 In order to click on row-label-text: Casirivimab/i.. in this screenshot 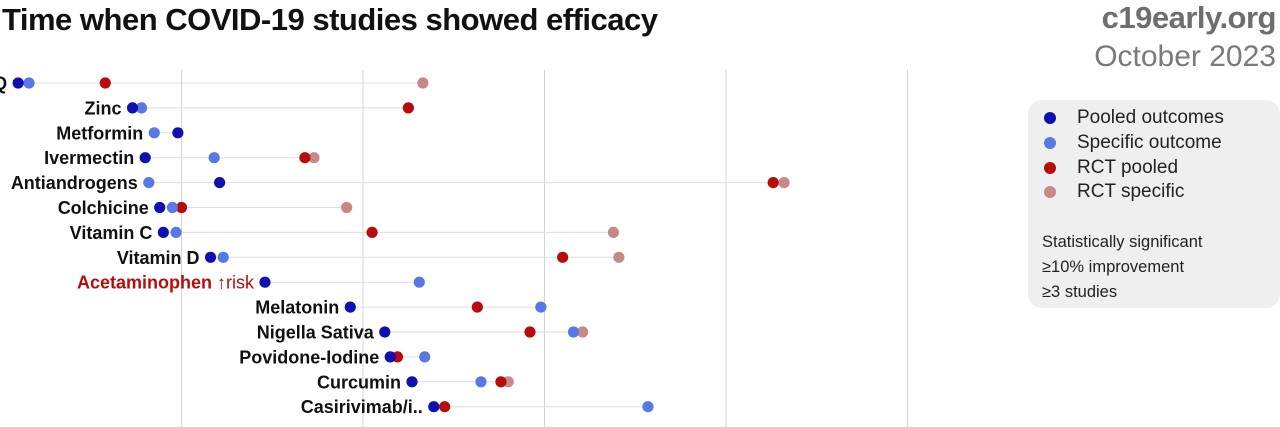, I will do `click(362, 407)`.